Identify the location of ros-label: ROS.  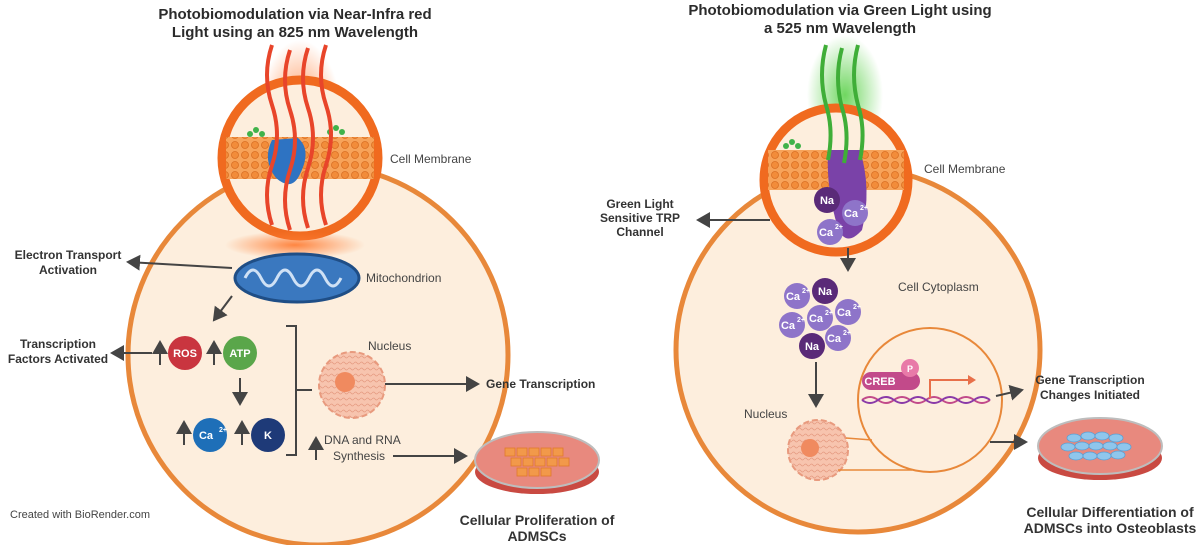
(185, 354).